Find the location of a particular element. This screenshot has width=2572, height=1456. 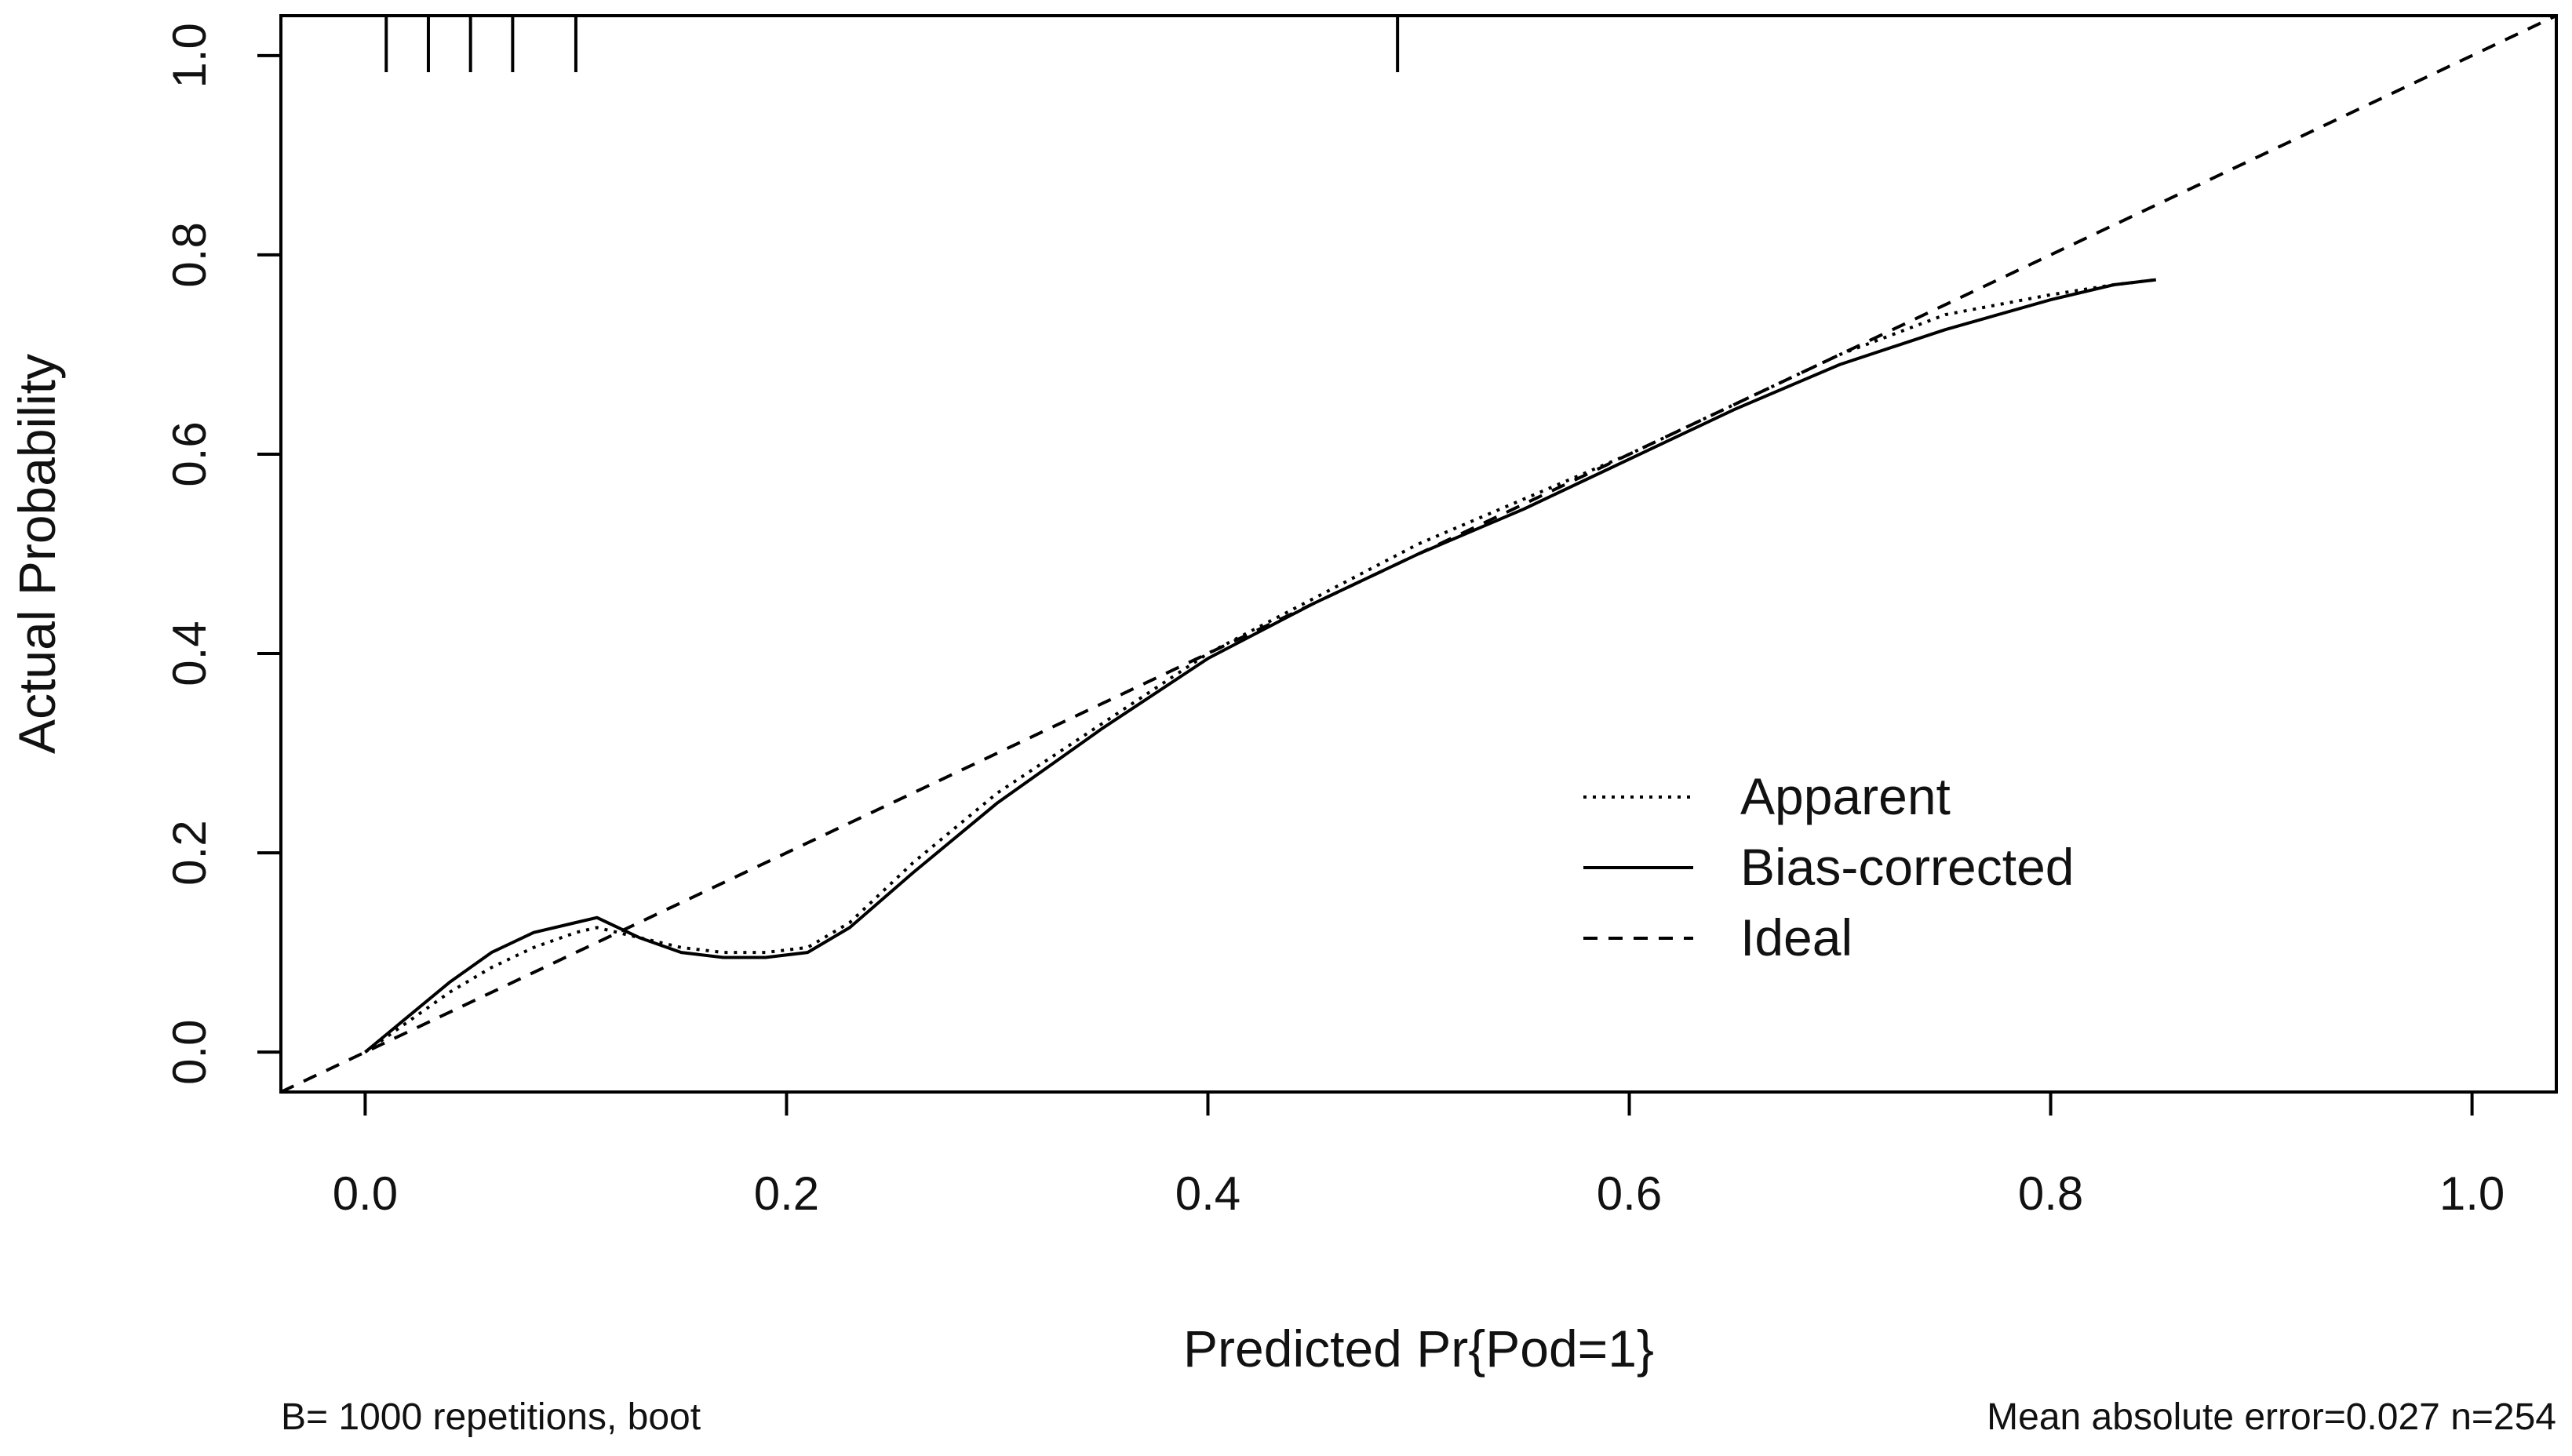

legend-label-bias-corrected: Bias-corrected is located at coordinates (1907, 867).